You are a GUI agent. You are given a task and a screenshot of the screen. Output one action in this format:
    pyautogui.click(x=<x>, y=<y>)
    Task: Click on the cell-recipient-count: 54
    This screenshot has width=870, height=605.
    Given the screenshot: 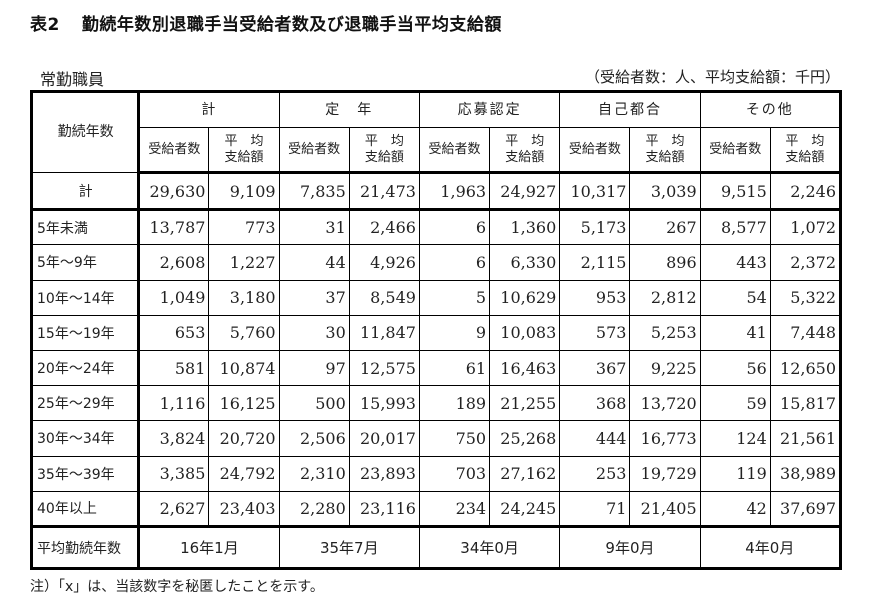 What is the action you would take?
    pyautogui.click(x=735, y=297)
    